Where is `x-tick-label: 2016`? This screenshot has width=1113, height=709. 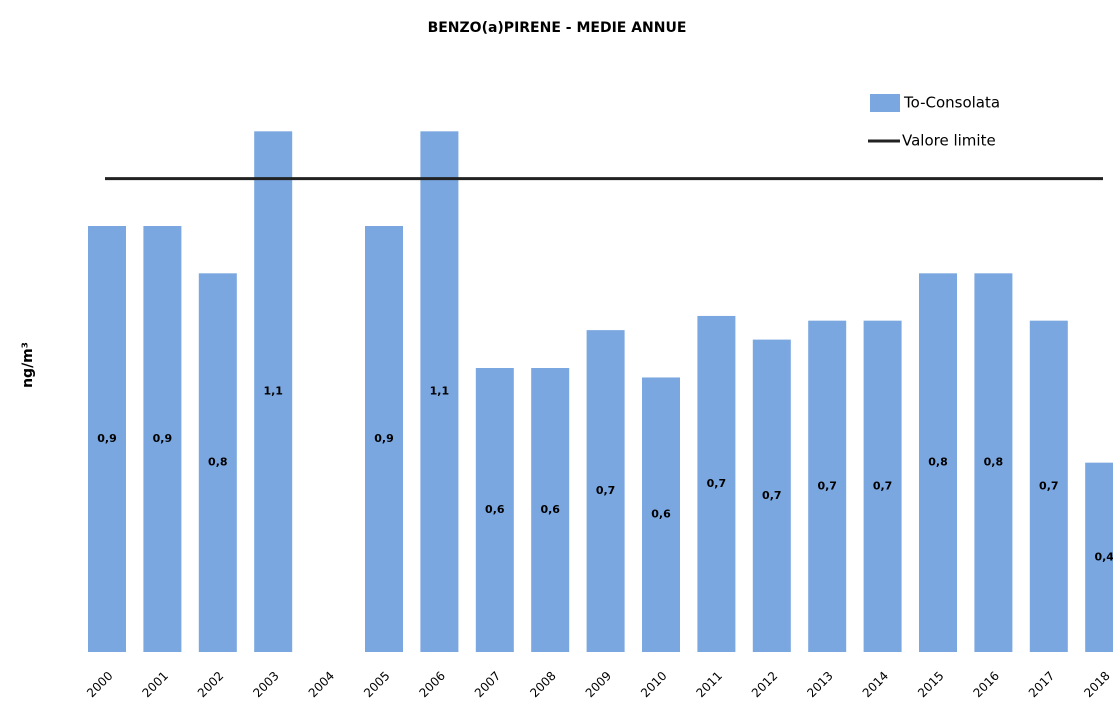
x-tick-label: 2016 is located at coordinates (985, 684).